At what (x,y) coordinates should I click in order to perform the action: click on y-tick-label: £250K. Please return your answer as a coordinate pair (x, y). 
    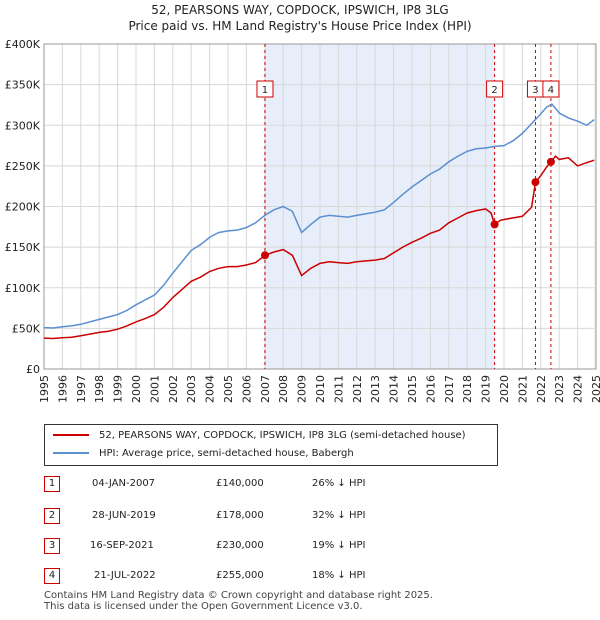
    Looking at the image, I should click on (23, 166).